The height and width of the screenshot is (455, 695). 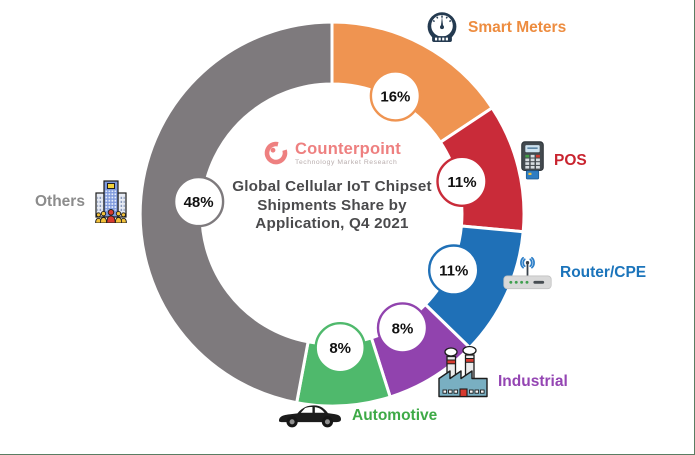 I want to click on svg-text: 16%, so click(x=395, y=96).